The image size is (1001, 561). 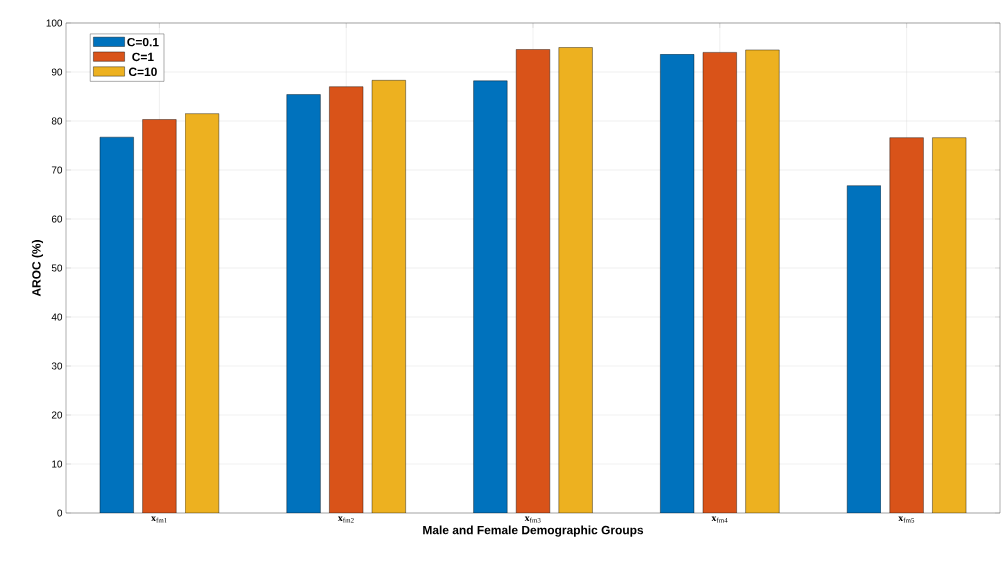 What do you see at coordinates (142, 71) in the screenshot?
I see `legend-label: C=10` at bounding box center [142, 71].